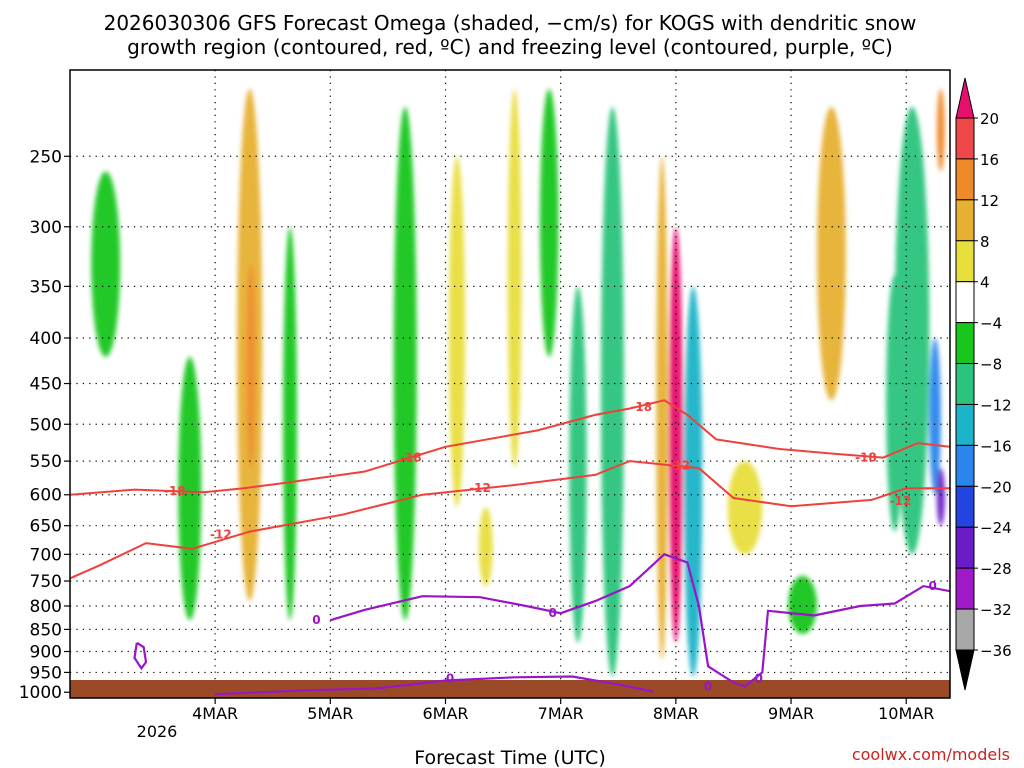 The image size is (1024, 768). What do you see at coordinates (676, 713) in the screenshot?
I see `x-tick-label-8MAR: 8MAR` at bounding box center [676, 713].